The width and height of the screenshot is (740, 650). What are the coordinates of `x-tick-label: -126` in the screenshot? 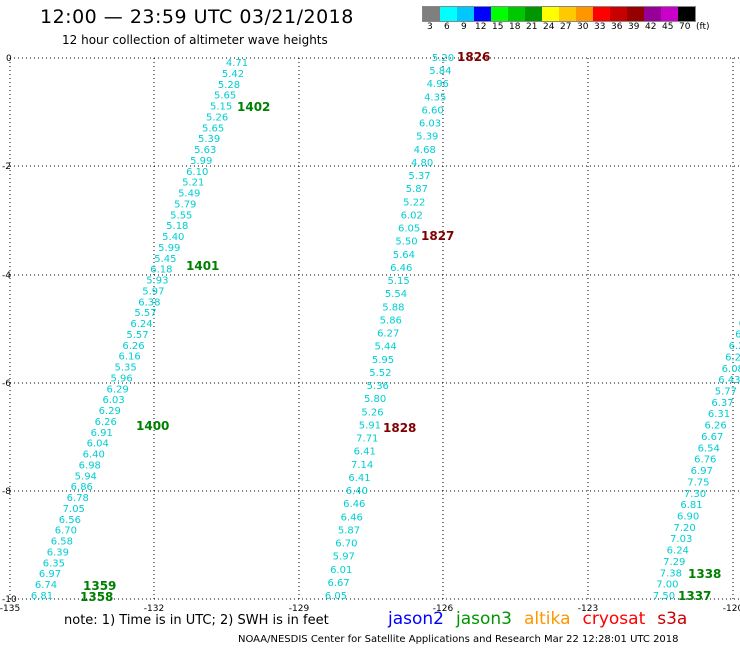 It's located at (443, 609).